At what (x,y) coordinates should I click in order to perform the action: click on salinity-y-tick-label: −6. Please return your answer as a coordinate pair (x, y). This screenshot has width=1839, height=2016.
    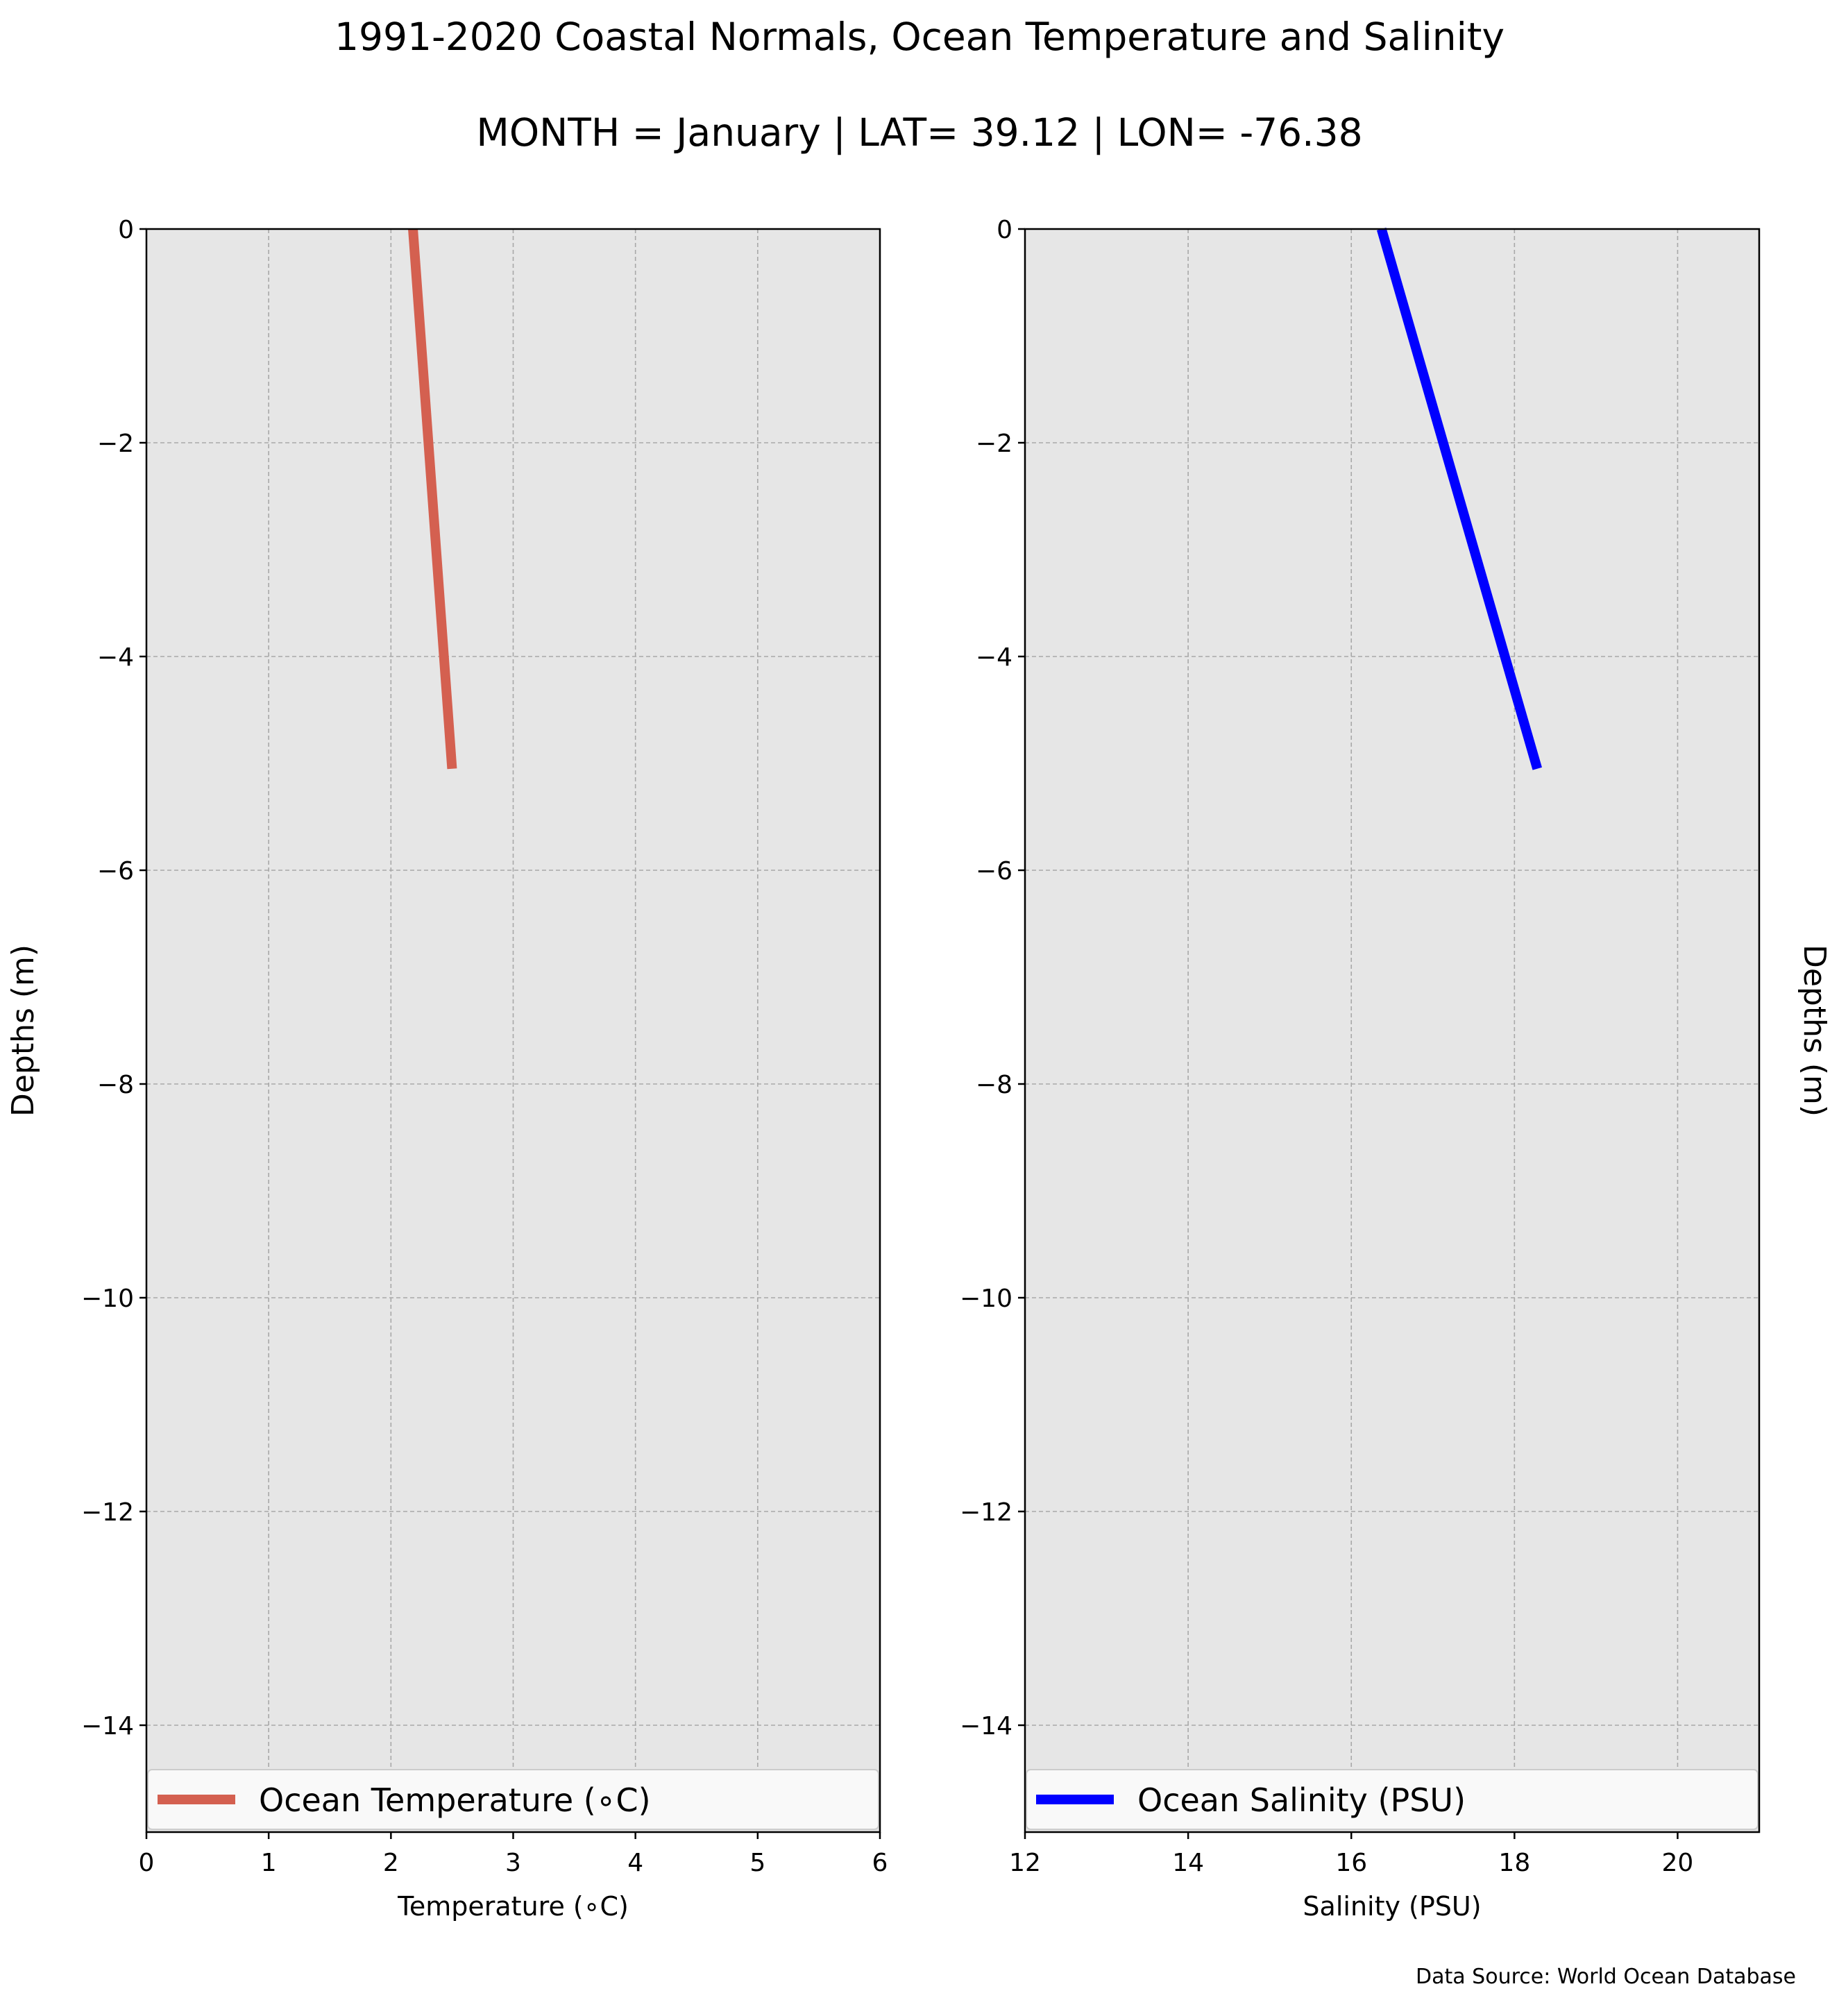
    Looking at the image, I should click on (994, 871).